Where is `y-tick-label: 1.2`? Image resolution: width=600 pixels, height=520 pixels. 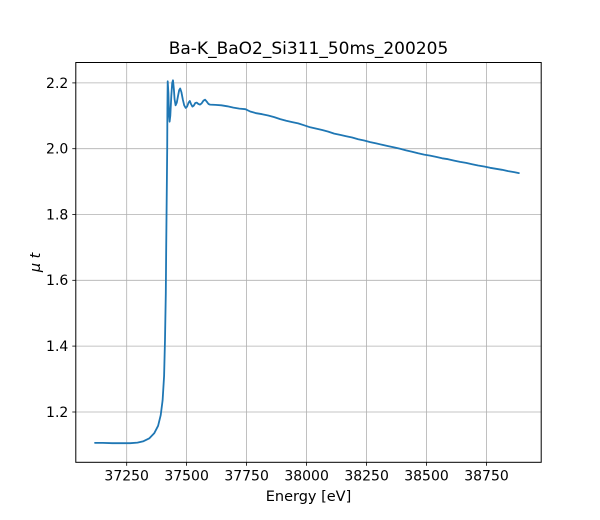 y-tick-label: 1.2 is located at coordinates (57, 413).